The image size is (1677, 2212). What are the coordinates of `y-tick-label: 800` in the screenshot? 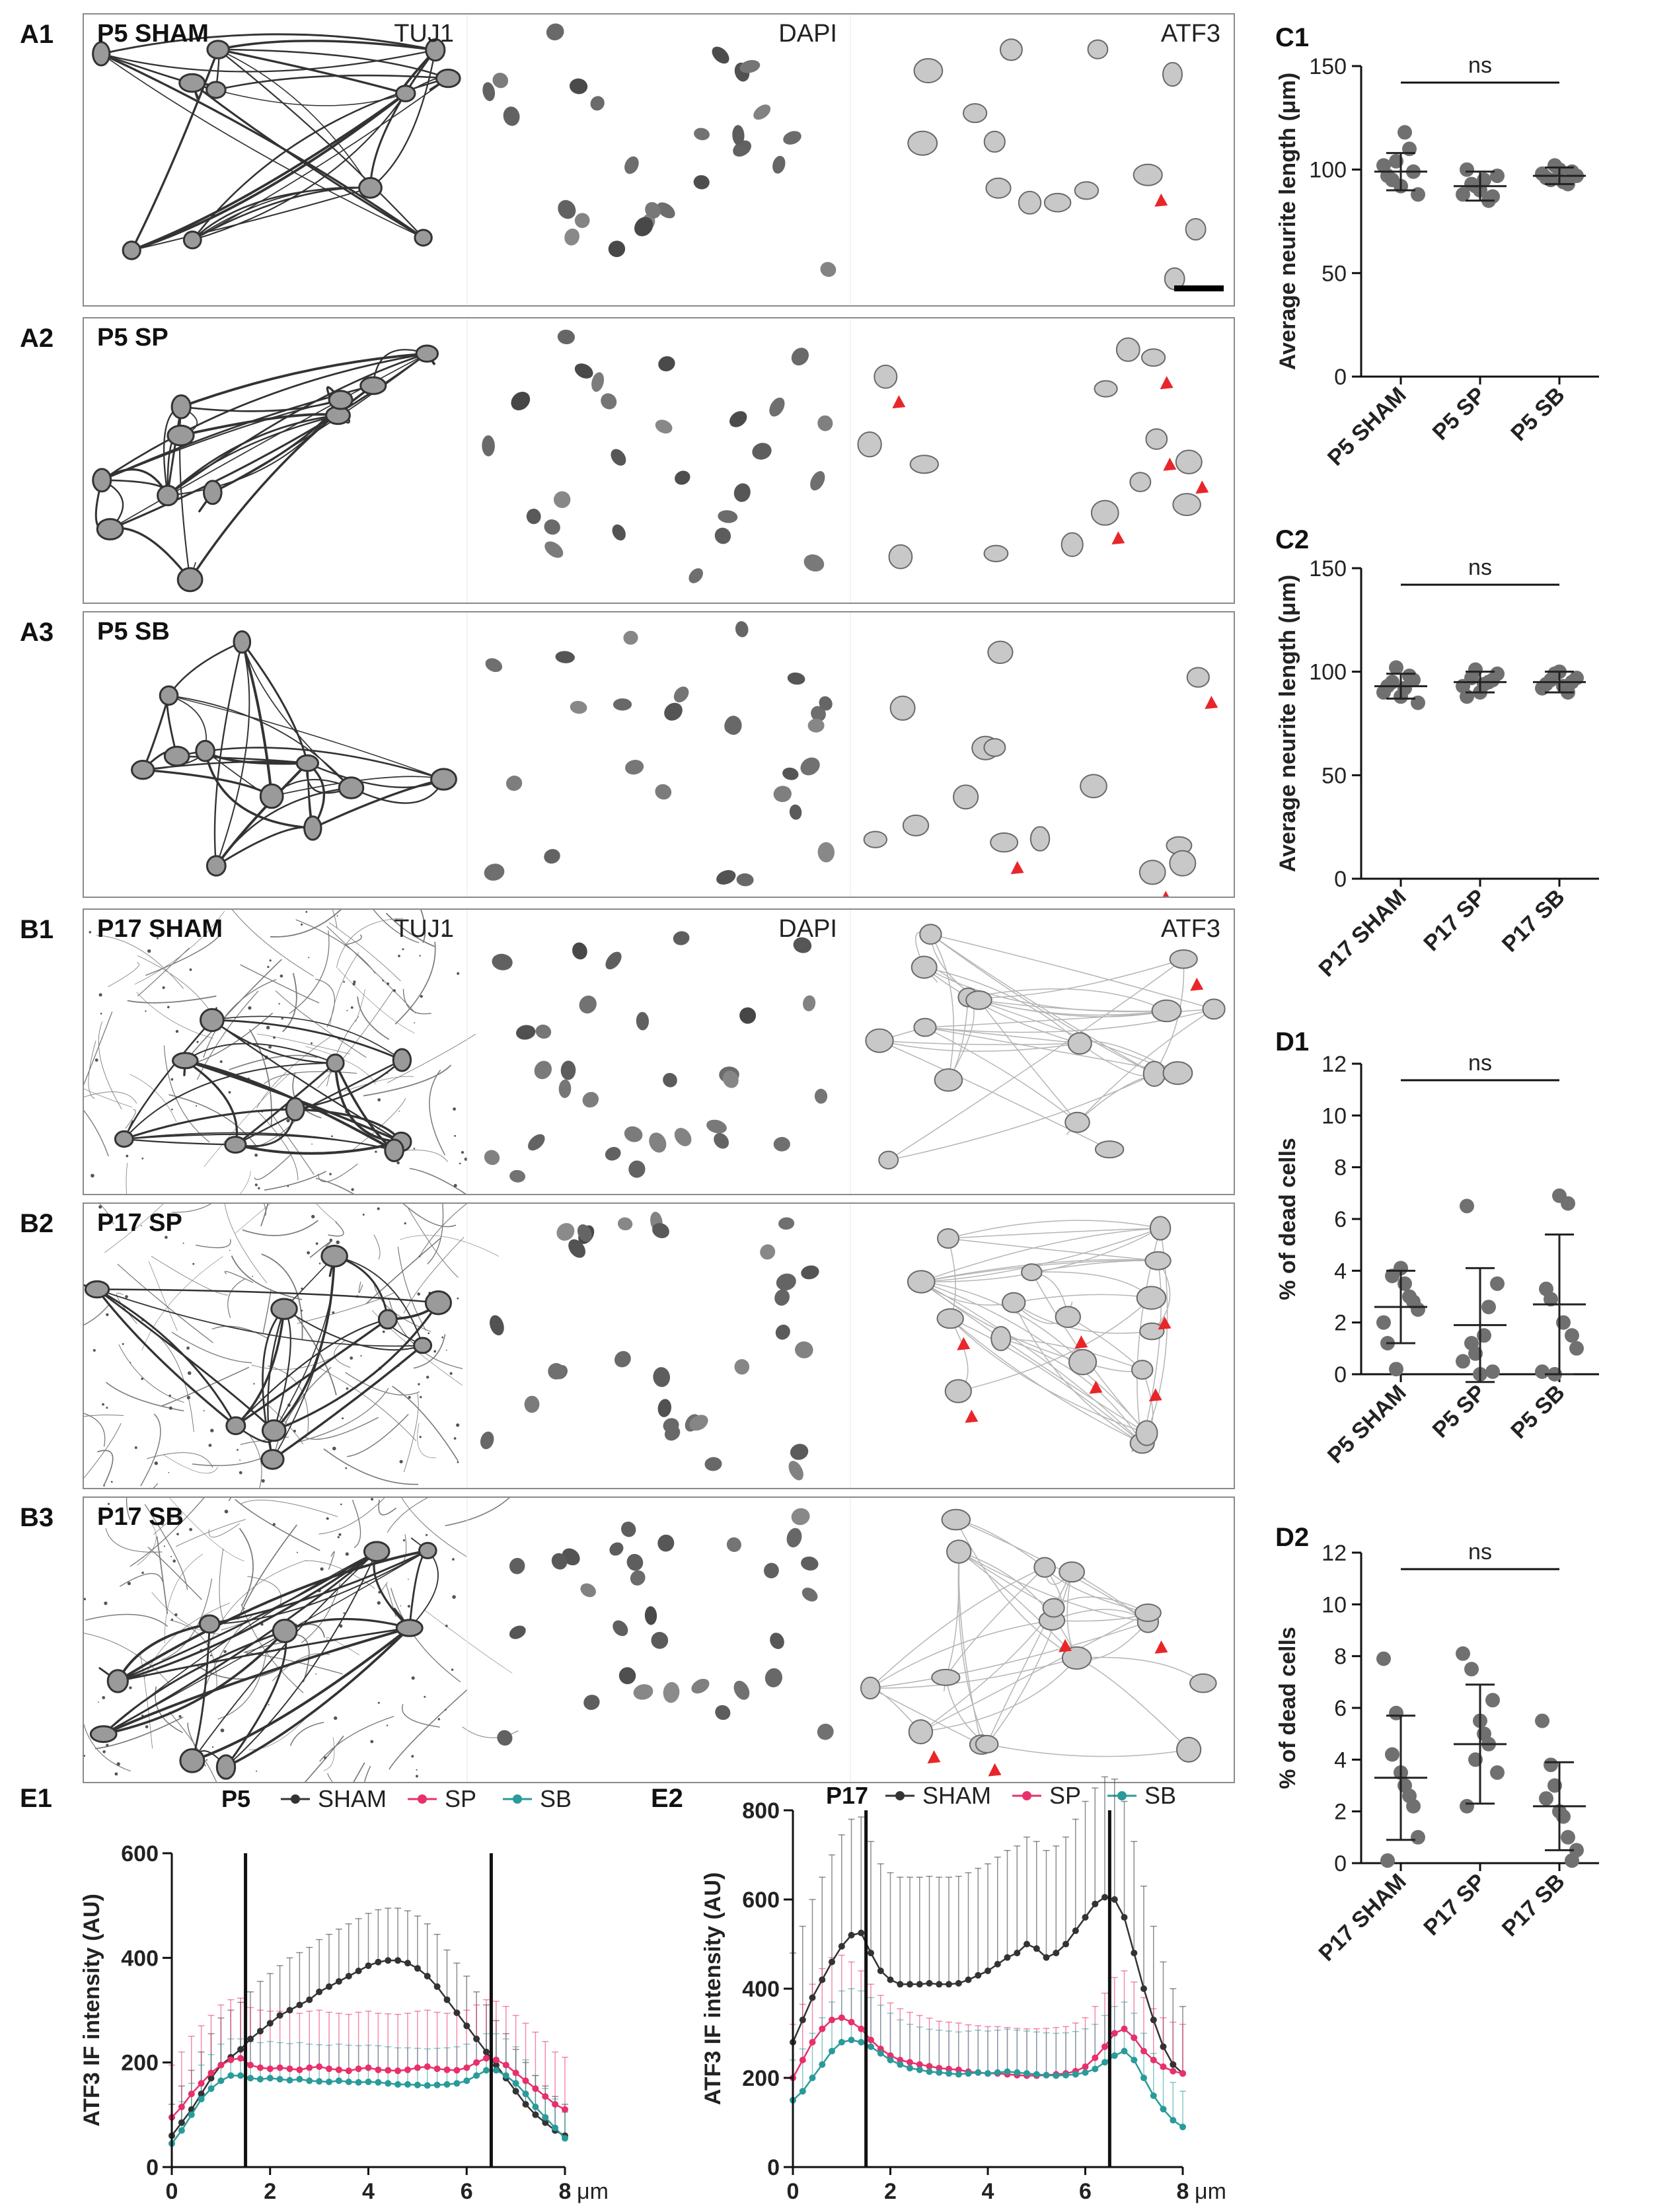 It's located at (761, 1811).